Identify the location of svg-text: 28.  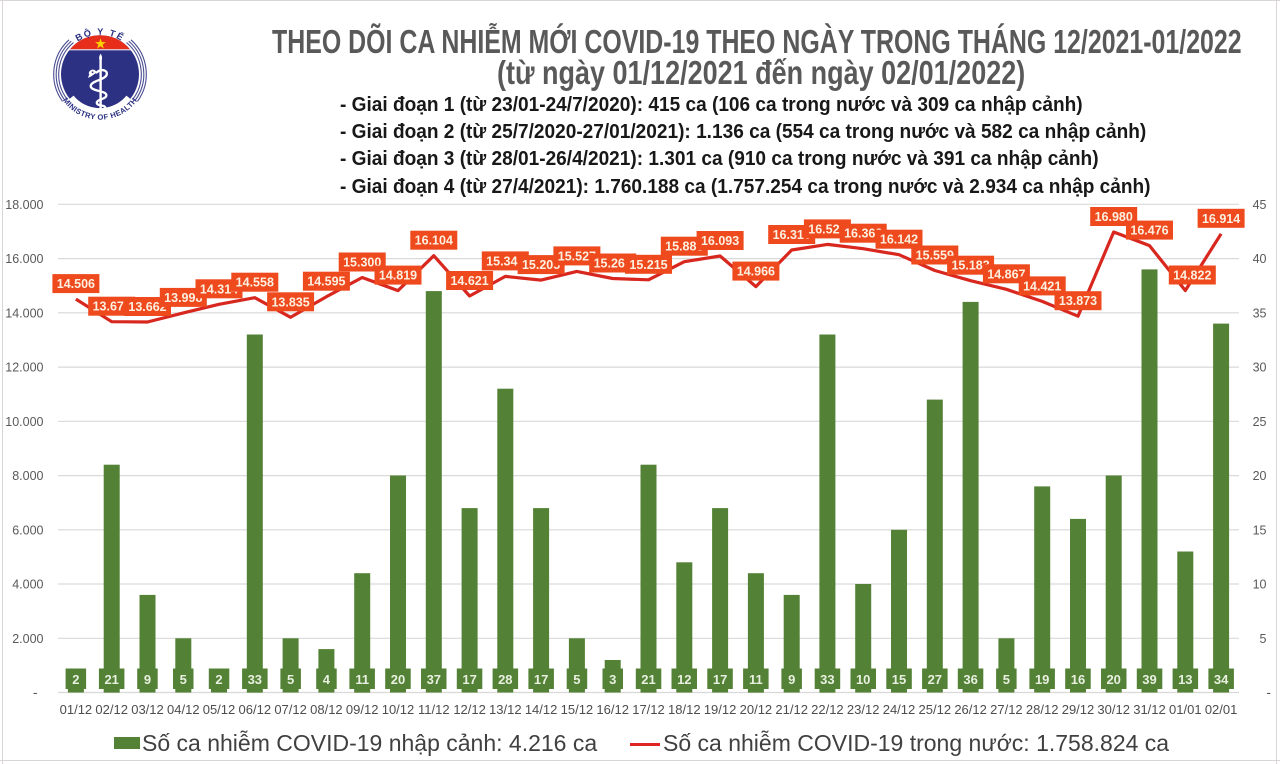
(505, 679).